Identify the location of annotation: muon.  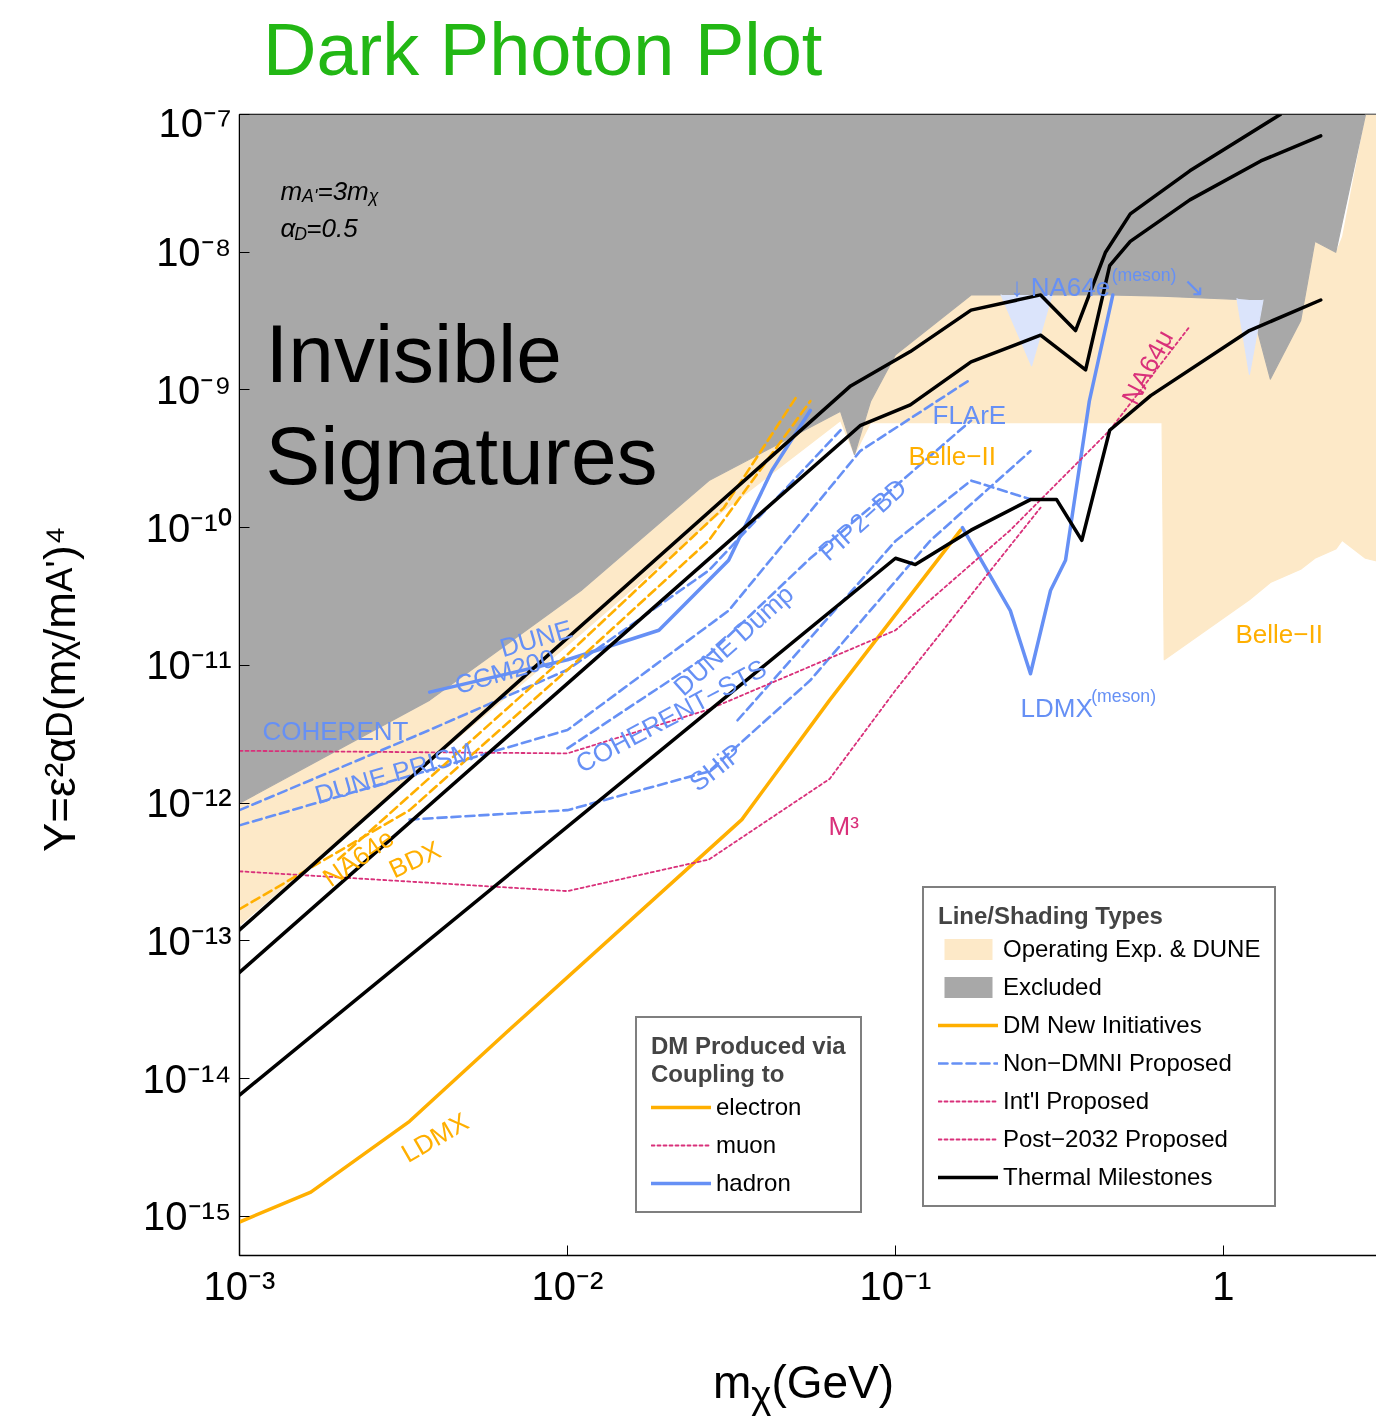
(746, 1145).